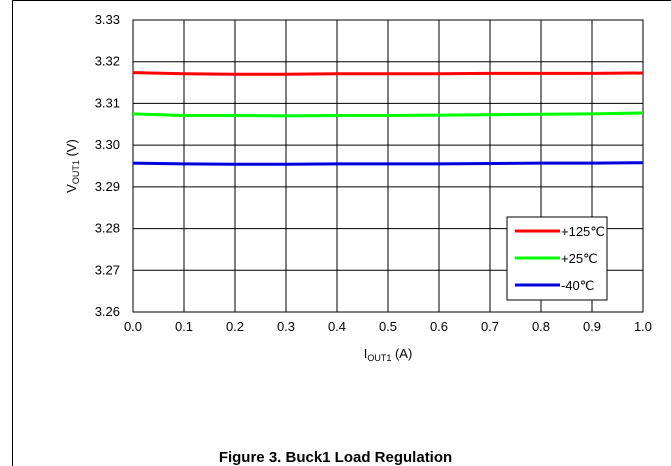  Describe the element at coordinates (107, 102) in the screenshot. I see `y-tick-label: 3.31` at that location.